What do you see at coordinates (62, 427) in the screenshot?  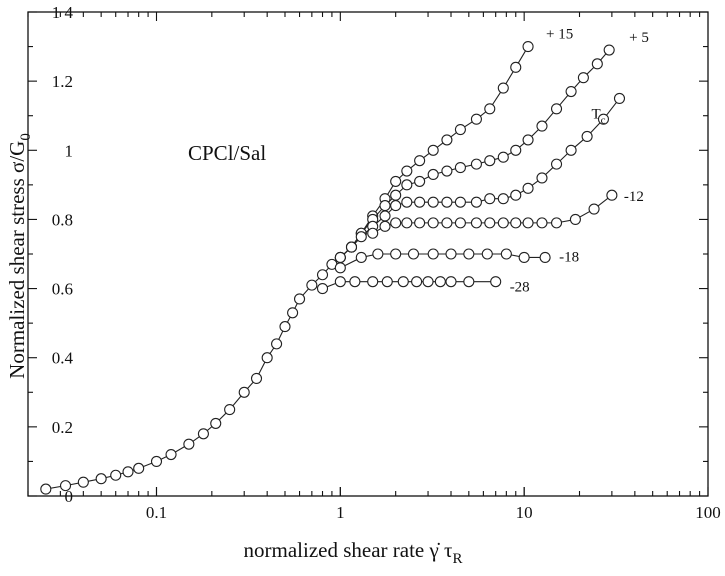 I see `y-tick-label: 0.2` at bounding box center [62, 427].